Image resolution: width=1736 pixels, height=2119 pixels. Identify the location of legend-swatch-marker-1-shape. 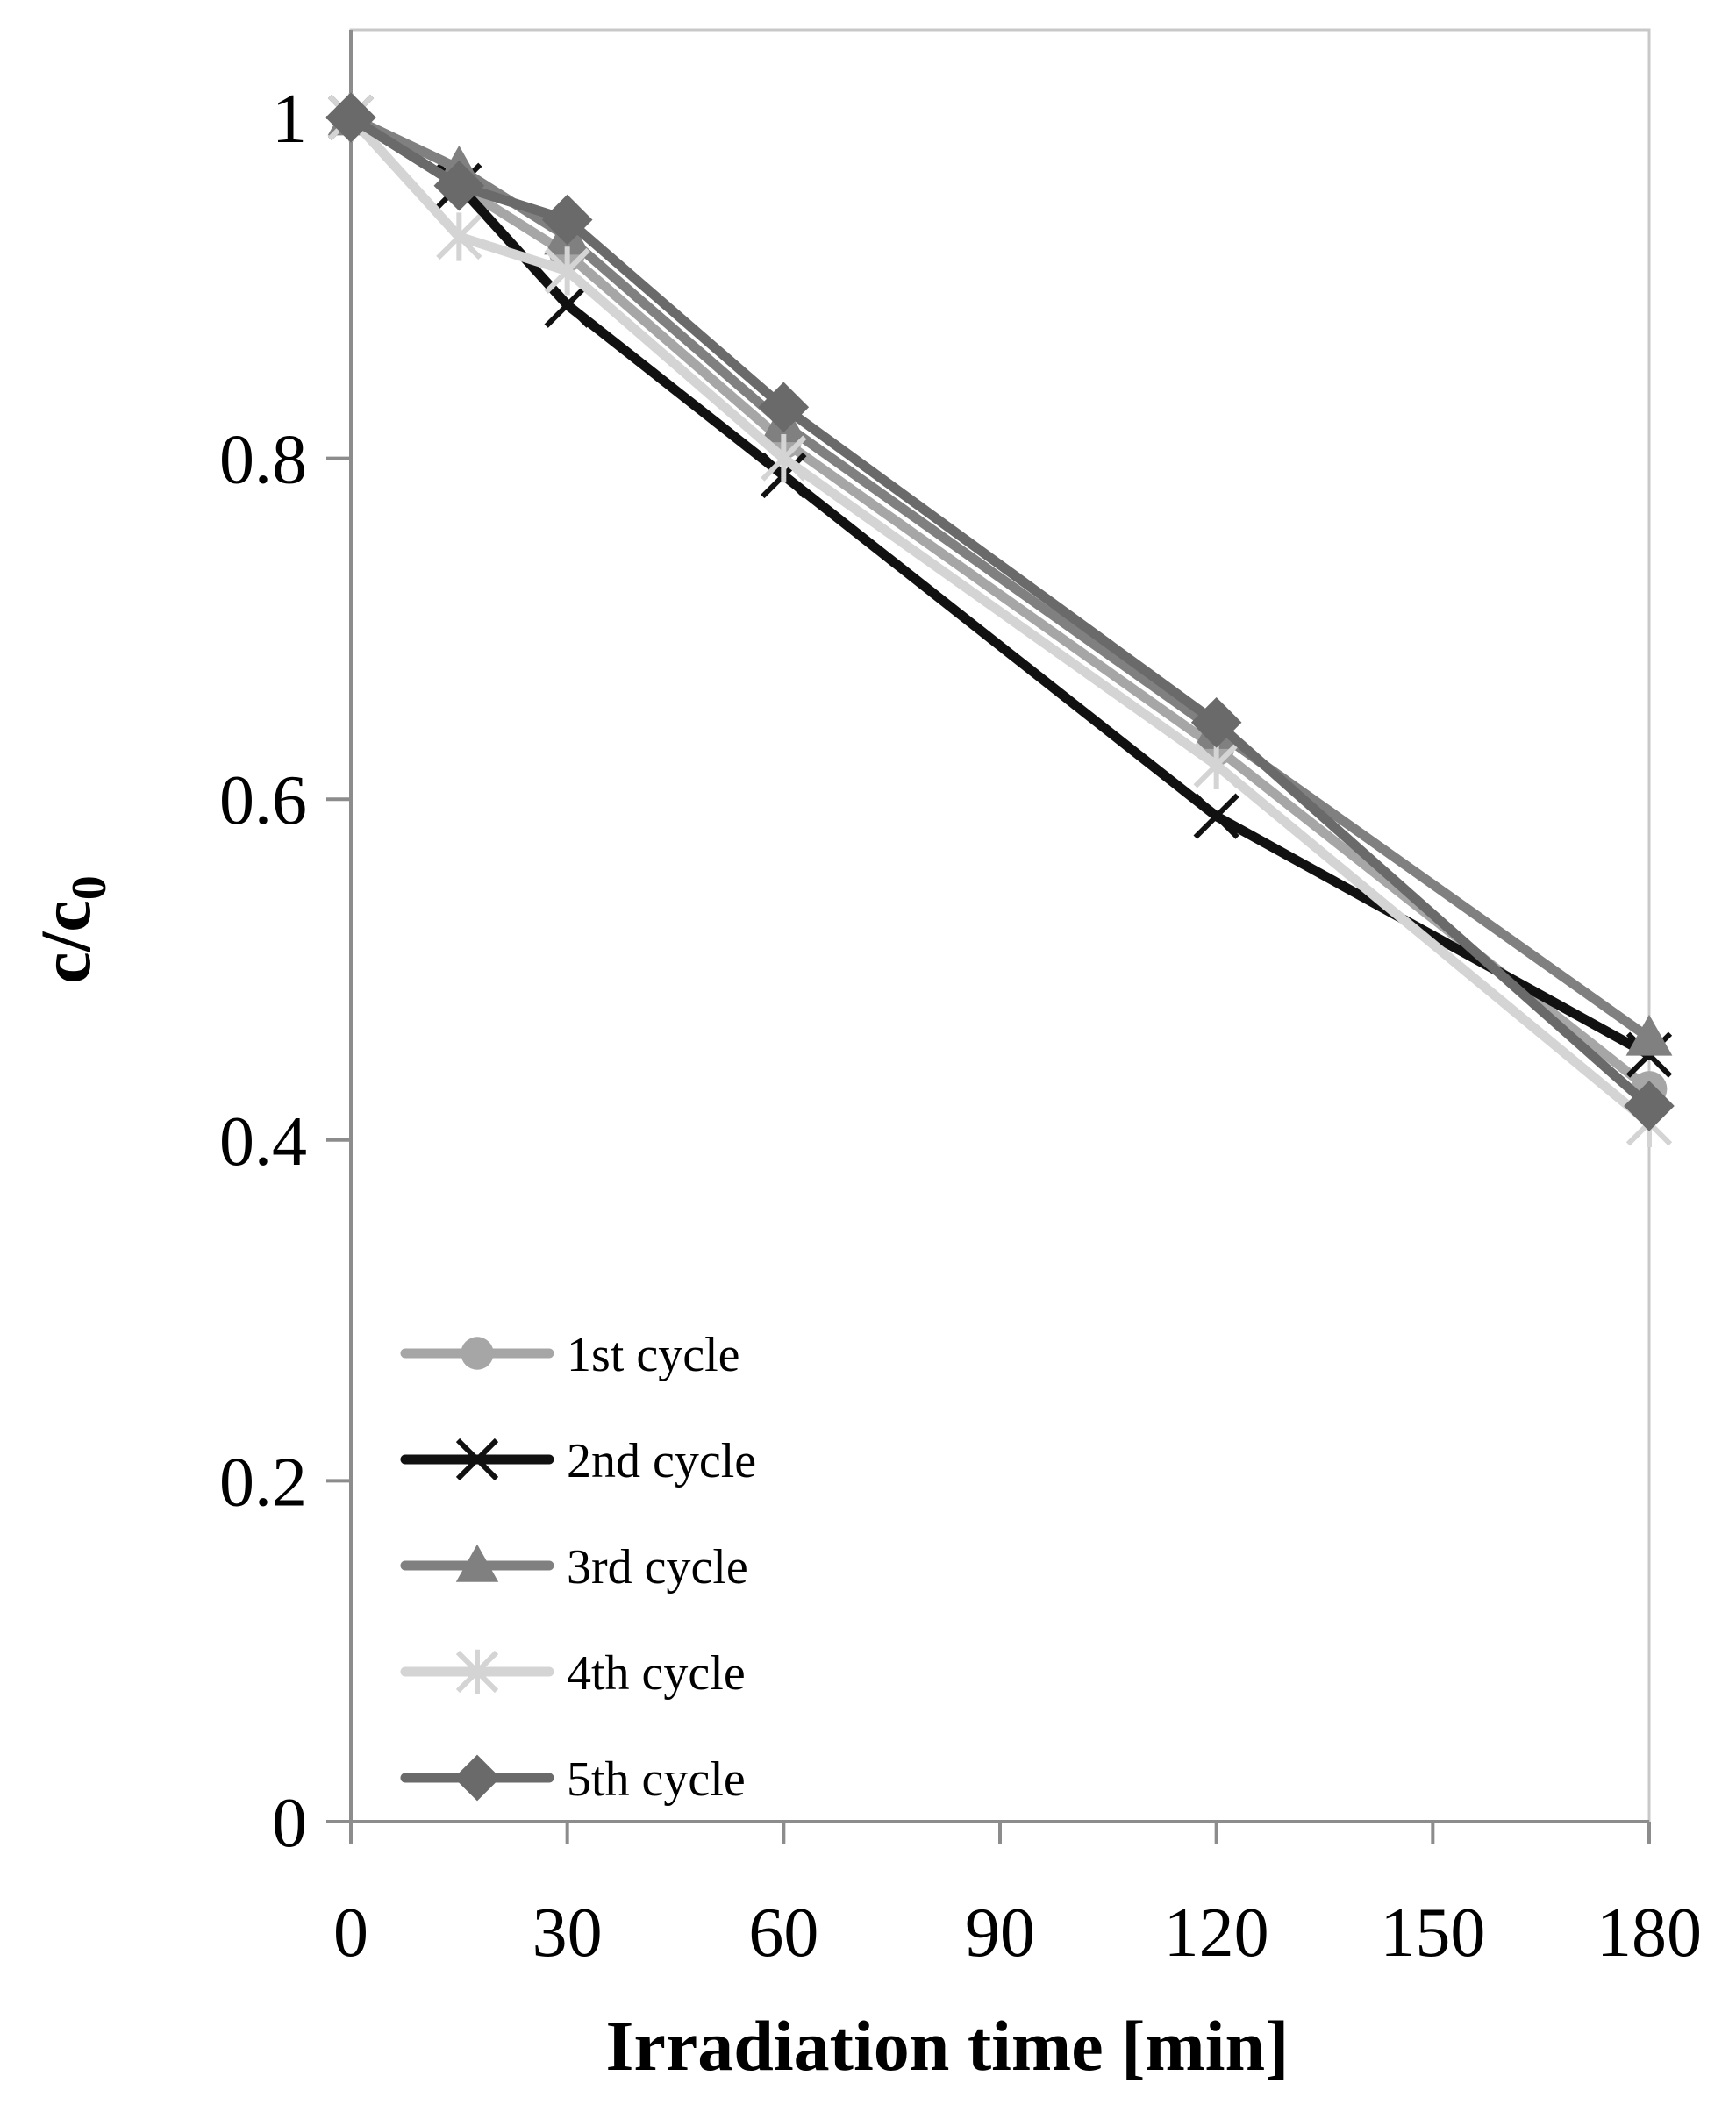
(477, 1354).